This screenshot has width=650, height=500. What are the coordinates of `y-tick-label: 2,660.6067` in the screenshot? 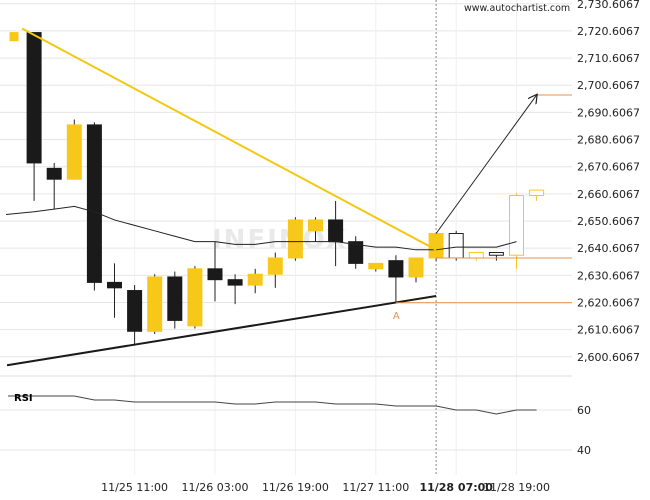 It's located at (608, 194).